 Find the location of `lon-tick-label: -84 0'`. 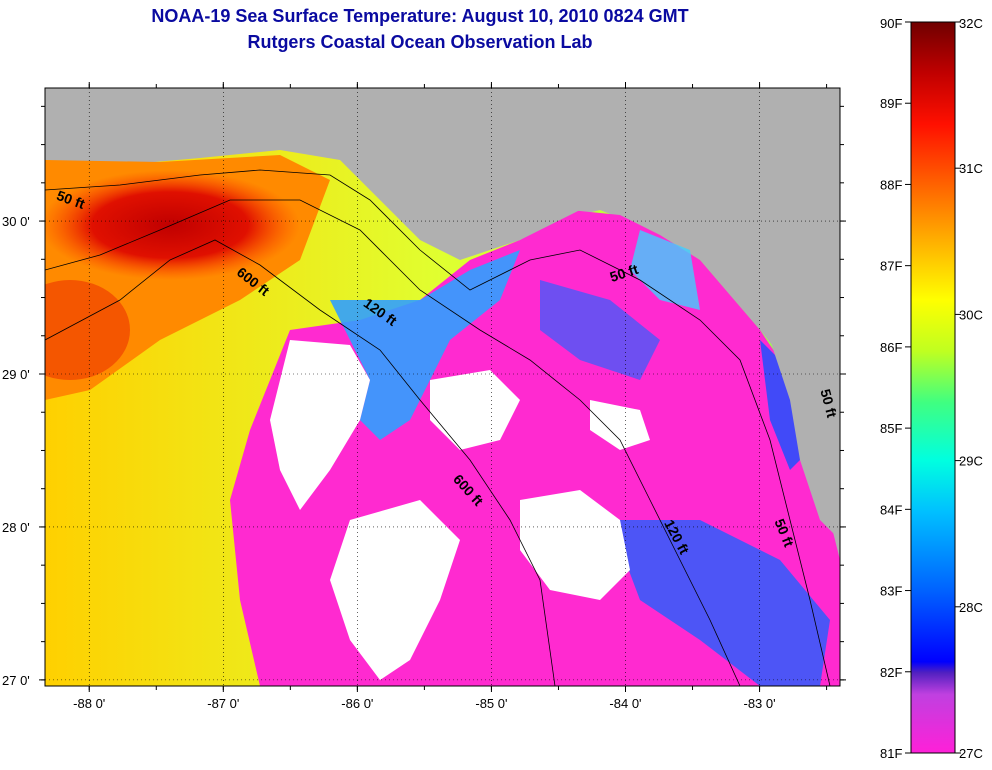

lon-tick-label: -84 0' is located at coordinates (625, 703).